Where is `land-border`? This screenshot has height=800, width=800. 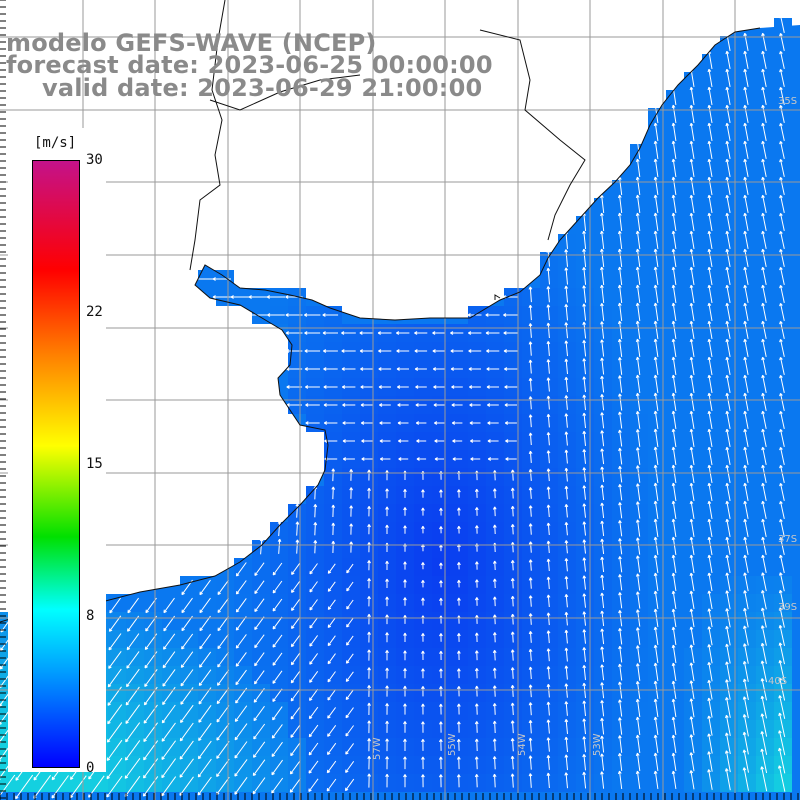
land-border is located at coordinates (207, 135).